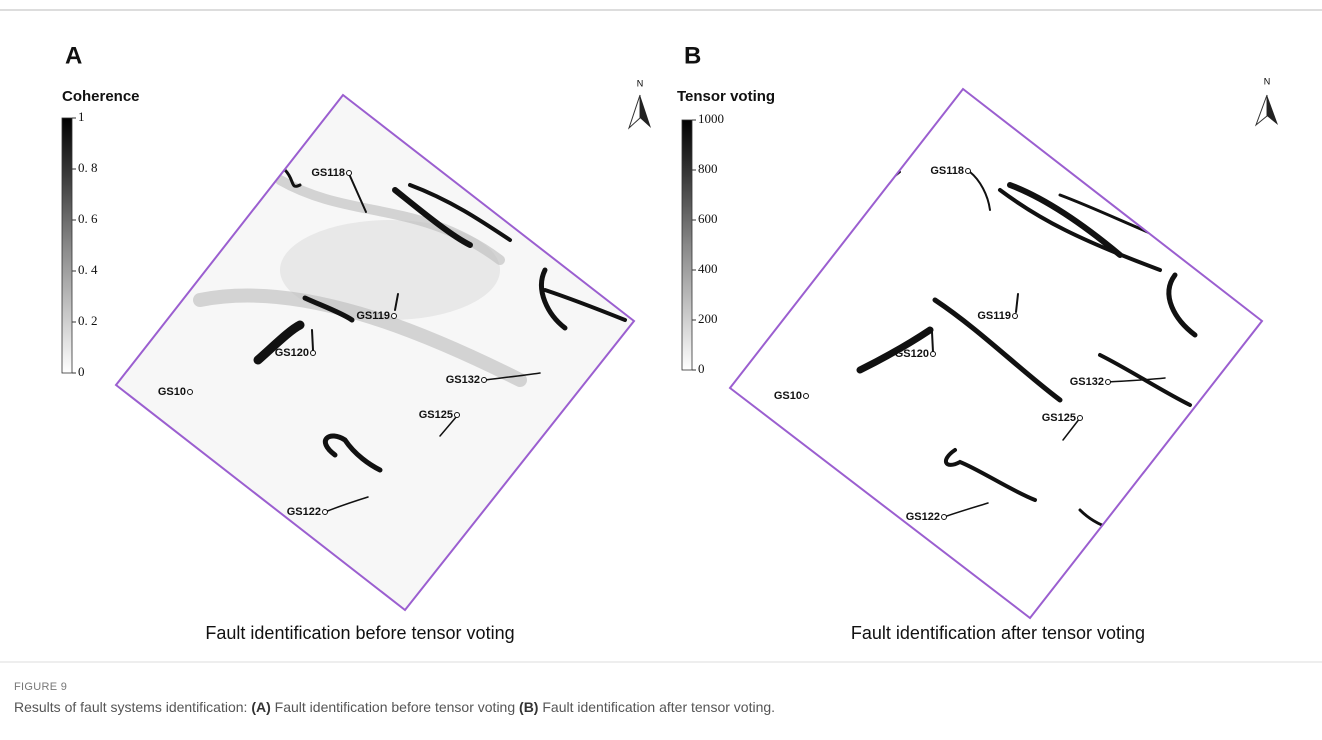 The height and width of the screenshot is (740, 1322). What do you see at coordinates (133, 707) in the screenshot?
I see `caption-text: Results of fault systems identification:` at bounding box center [133, 707].